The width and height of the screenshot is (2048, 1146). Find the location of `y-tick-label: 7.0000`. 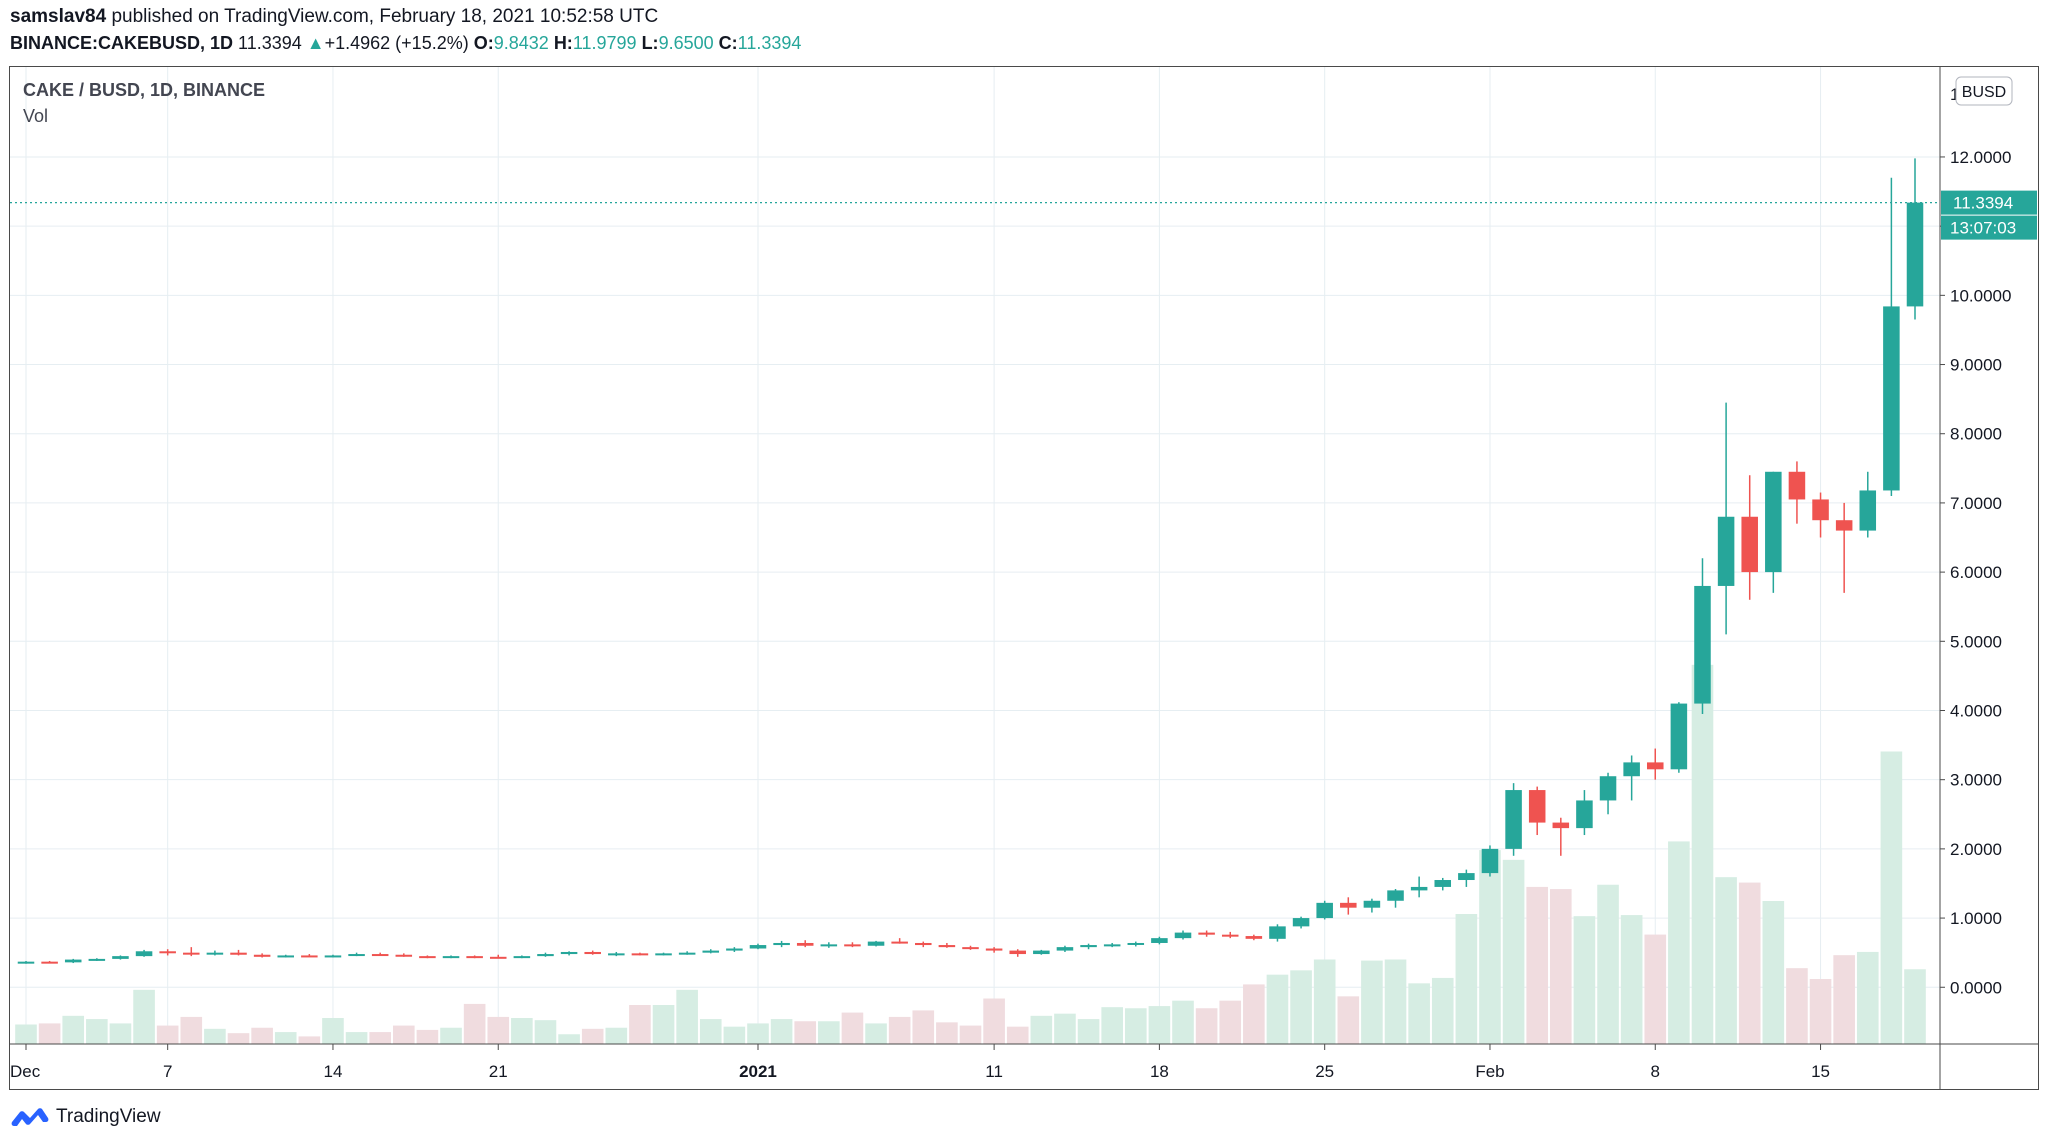

y-tick-label: 7.0000 is located at coordinates (1976, 503).